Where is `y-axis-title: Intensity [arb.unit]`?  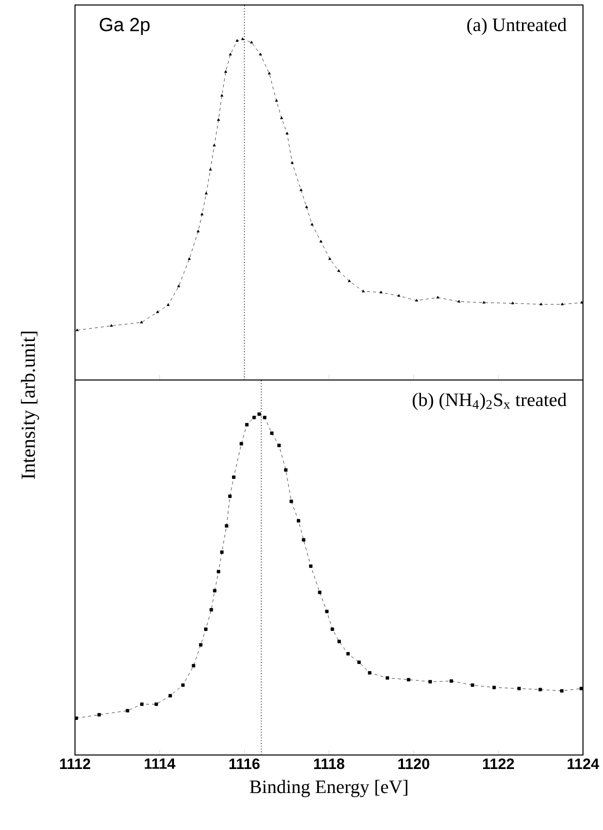
y-axis-title: Intensity [arb.unit] is located at coordinates (30, 405).